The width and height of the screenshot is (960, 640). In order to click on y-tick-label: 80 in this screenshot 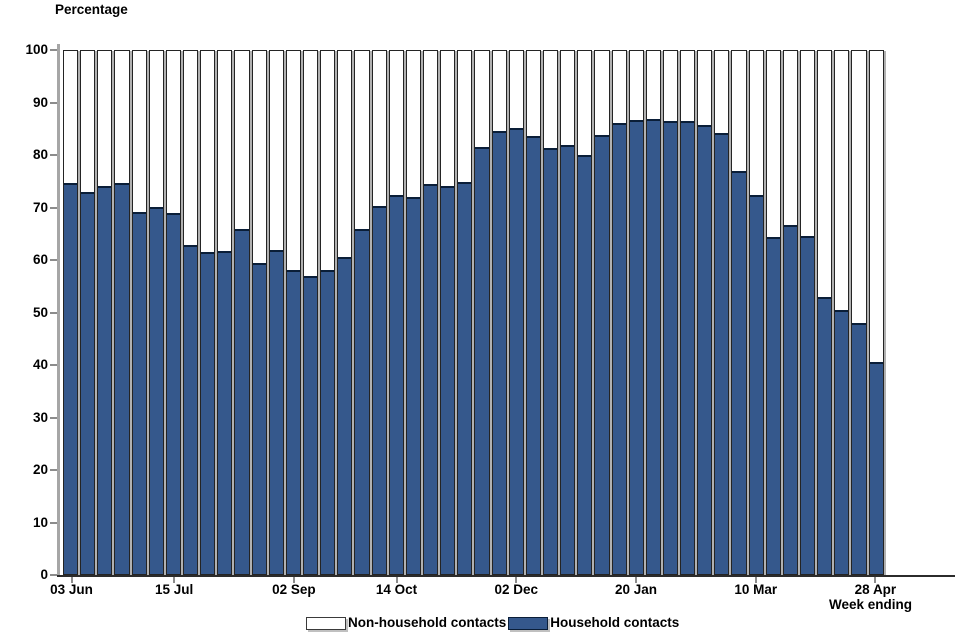, I will do `click(40, 154)`.